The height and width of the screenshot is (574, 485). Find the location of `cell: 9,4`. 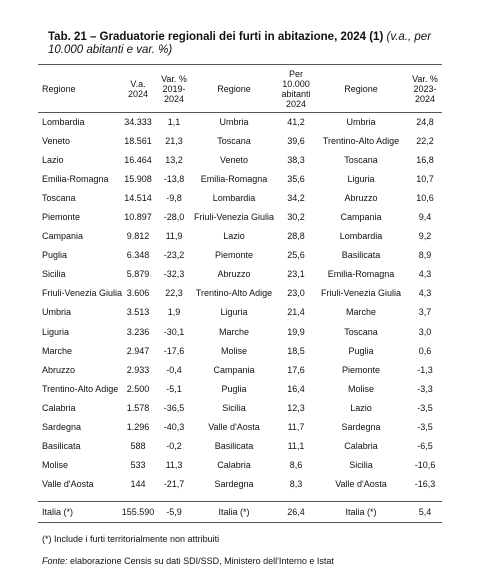

cell: 9,4 is located at coordinates (425, 217).